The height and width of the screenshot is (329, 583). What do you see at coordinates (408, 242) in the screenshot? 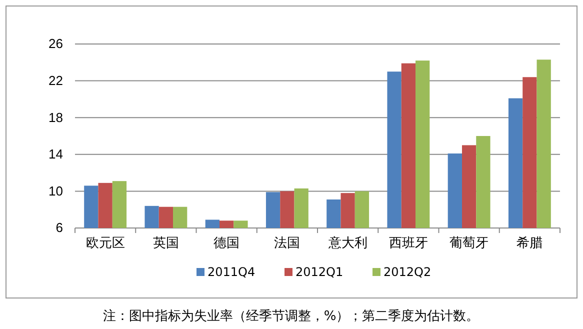
I see `x-tick-label: 西班牙` at bounding box center [408, 242].